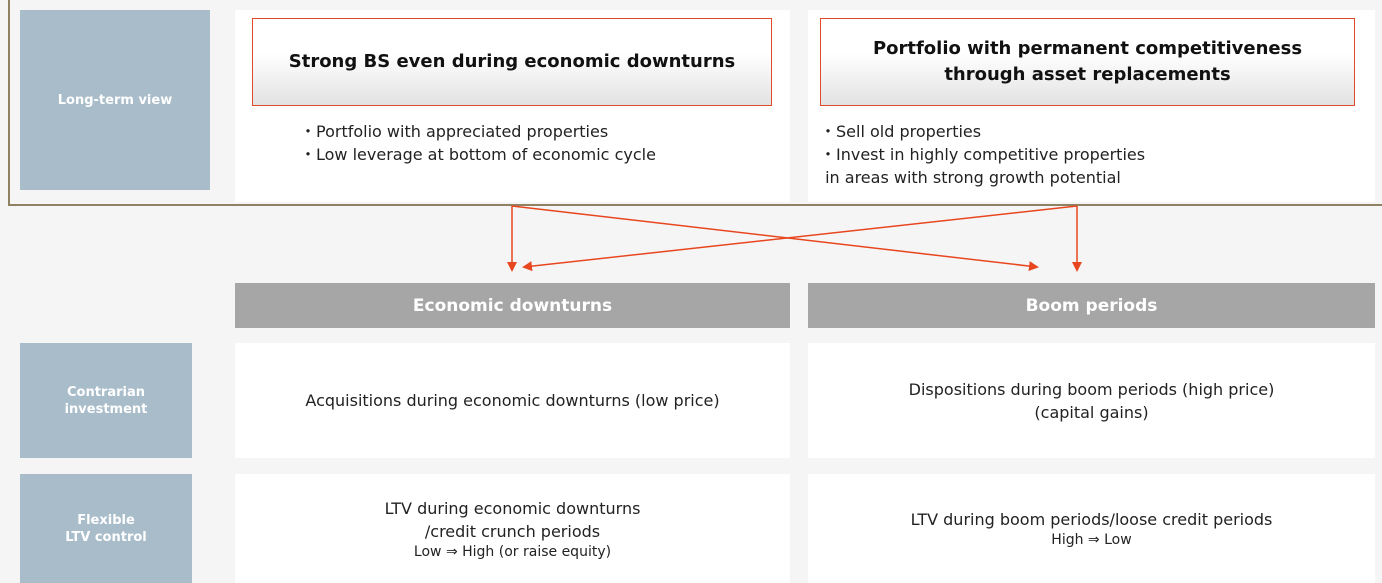 The width and height of the screenshot is (1382, 583). Describe the element at coordinates (106, 409) in the screenshot. I see `label-text: investment` at that location.